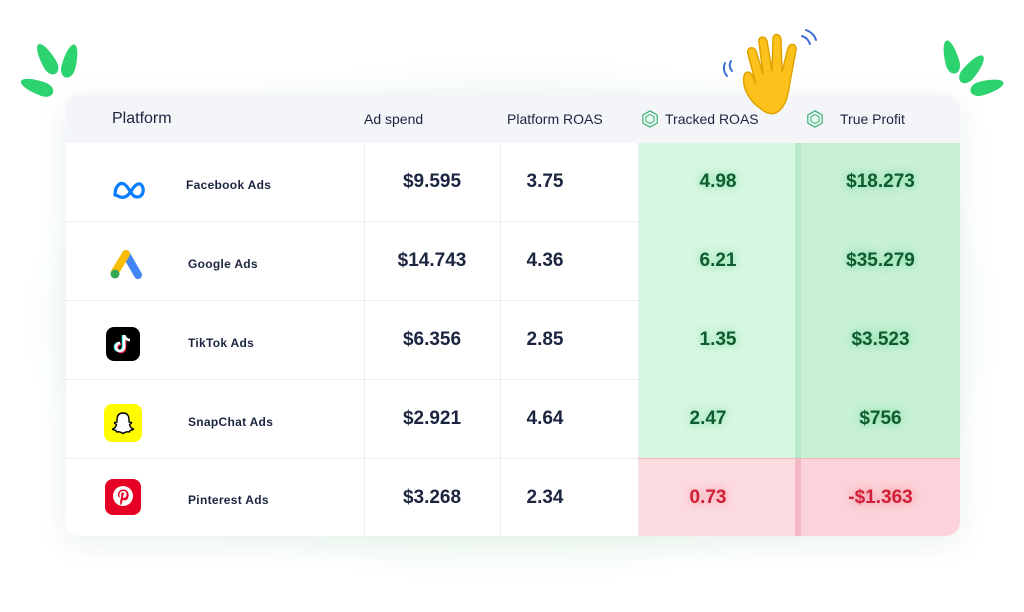 The image size is (1024, 612). Describe the element at coordinates (880, 339) in the screenshot. I see `true-profit-value: $3.523` at that location.